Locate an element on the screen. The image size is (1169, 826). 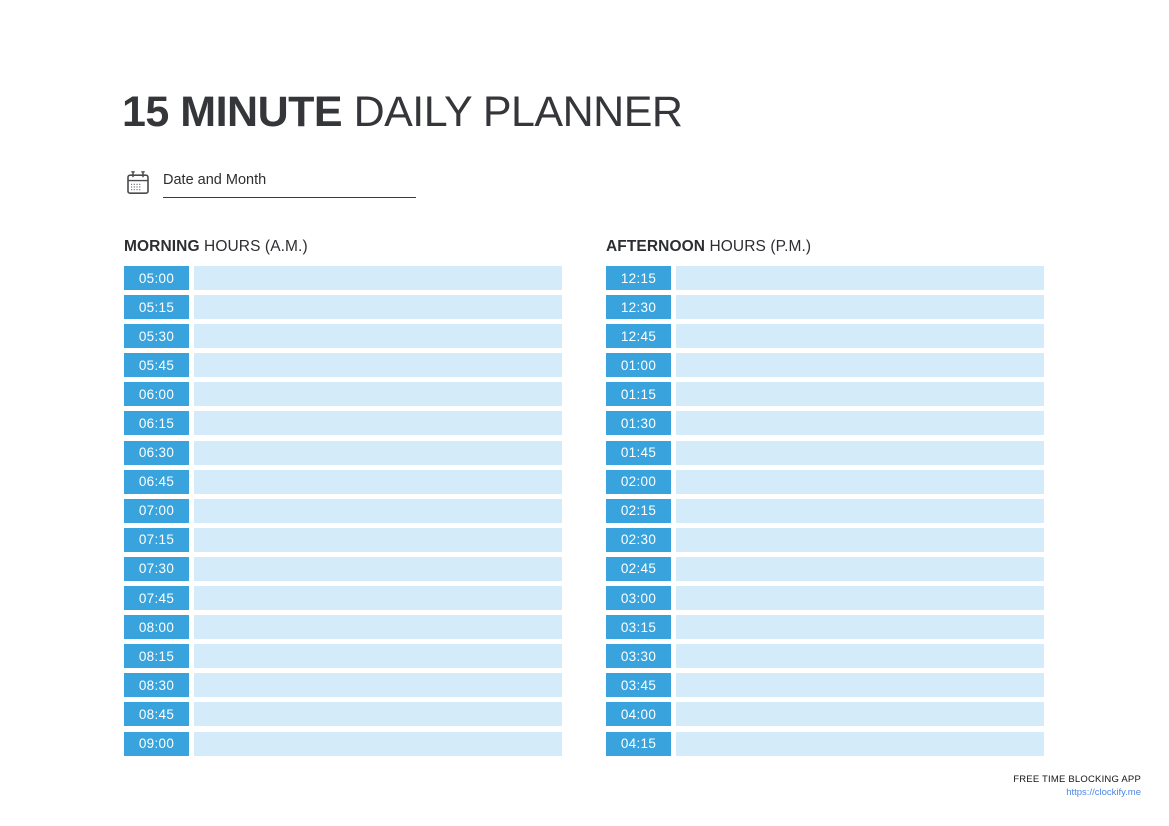
time-slot-row: 08:30 is located at coordinates (343, 685).